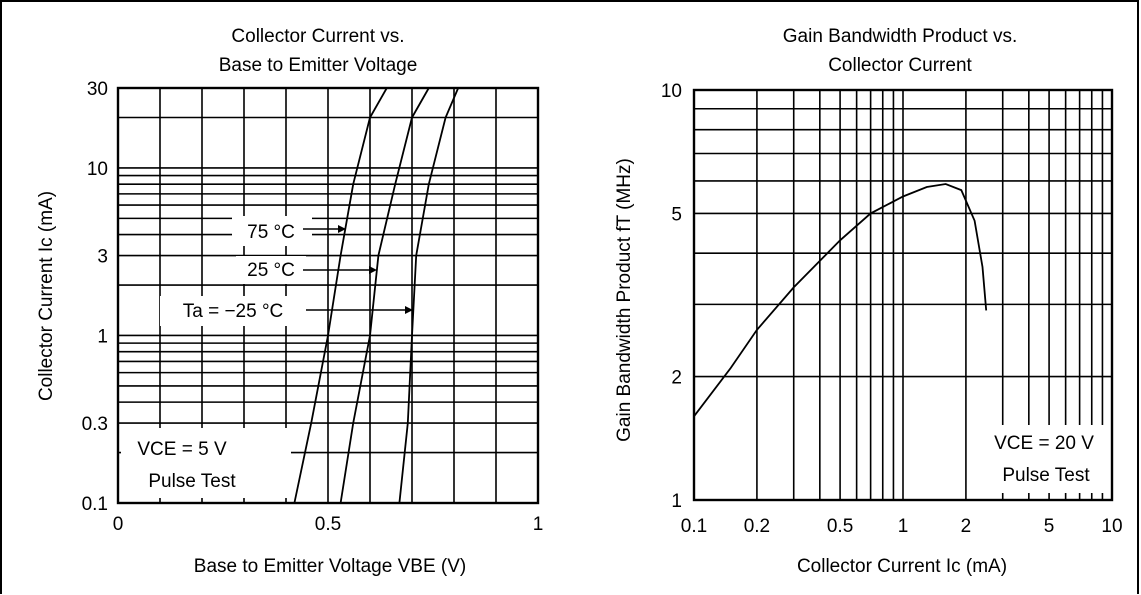 This screenshot has height=595, width=1141. Describe the element at coordinates (538, 524) in the screenshot. I see `chart1-x-tick-label: 1` at that location.